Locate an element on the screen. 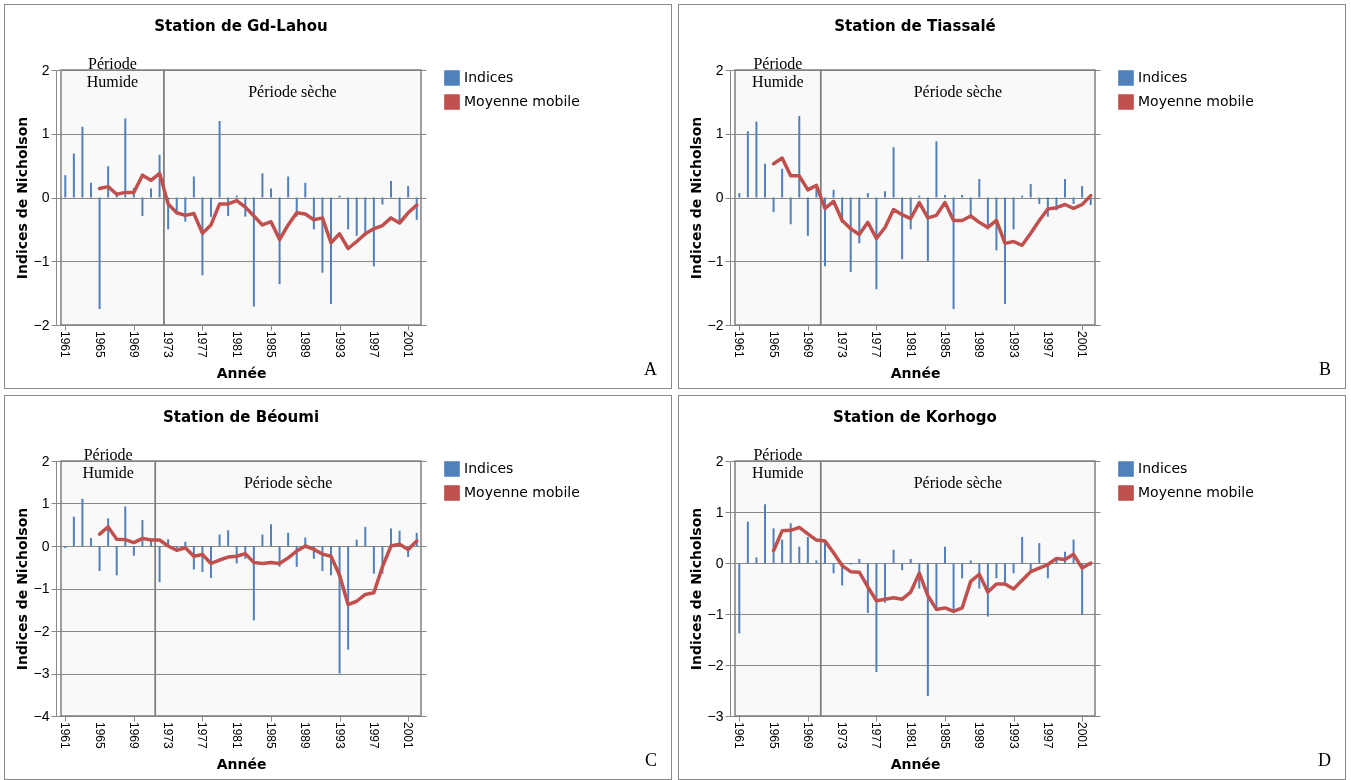 The height and width of the screenshot is (780, 1351). text: A is located at coordinates (650, 369).